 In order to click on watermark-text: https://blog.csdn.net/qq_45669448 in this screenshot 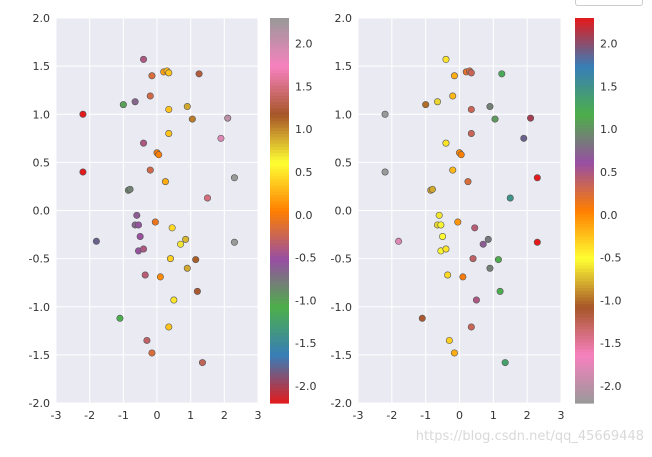, I will do `click(529, 436)`.